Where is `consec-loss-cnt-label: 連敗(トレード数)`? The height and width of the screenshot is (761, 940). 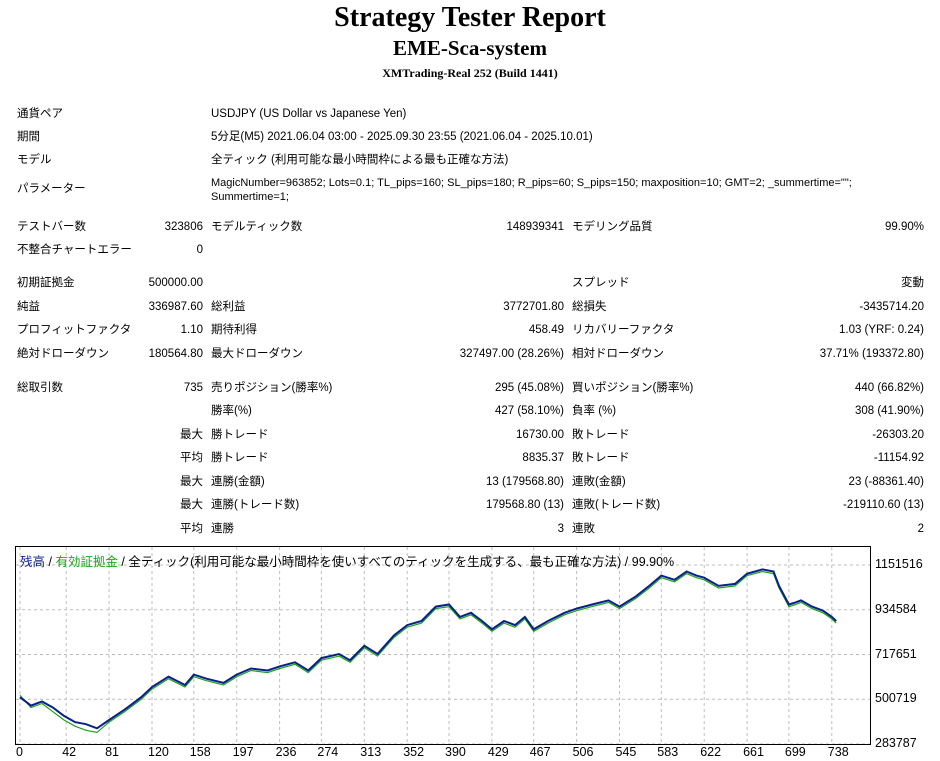 consec-loss-cnt-label: 連敗(トレード数) is located at coordinates (616, 505).